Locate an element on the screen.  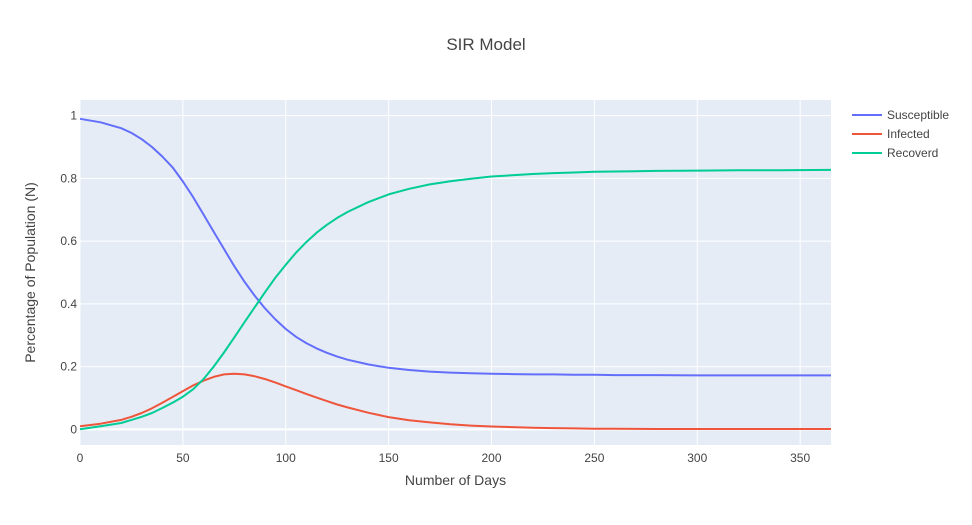
y-tick-label: 0.4 is located at coordinates (68, 304).